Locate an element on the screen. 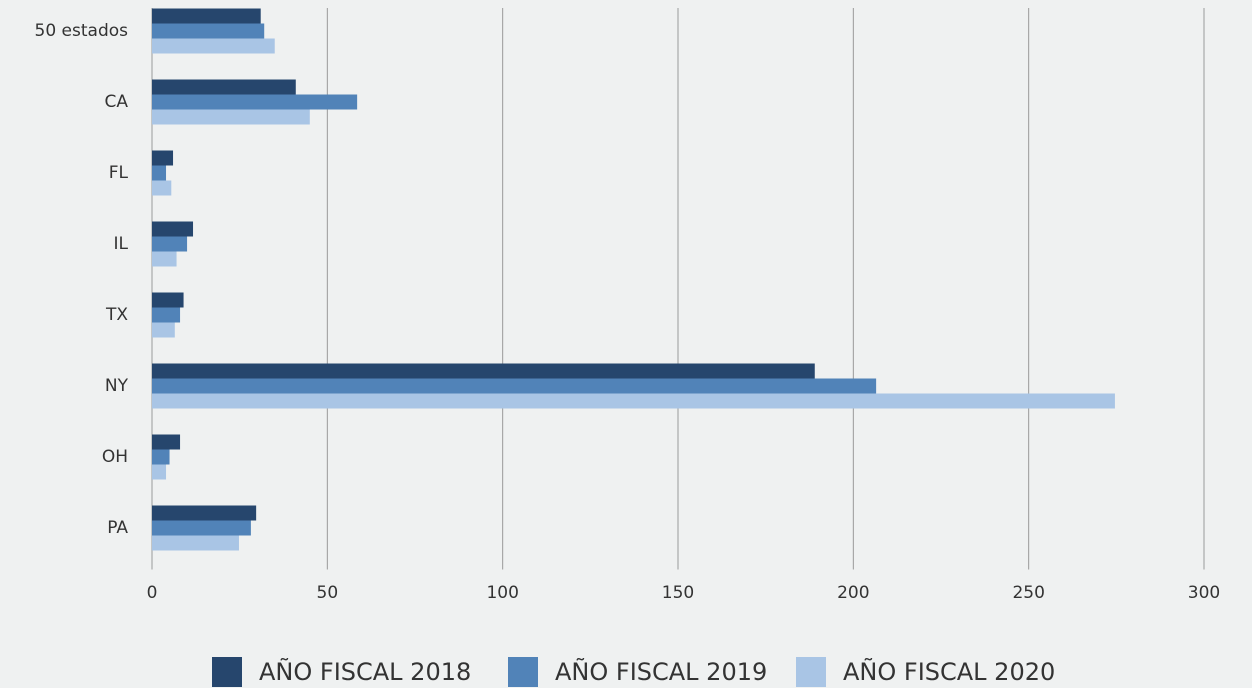 This screenshot has width=1252, height=688. y-tick-label: IL is located at coordinates (121, 244).